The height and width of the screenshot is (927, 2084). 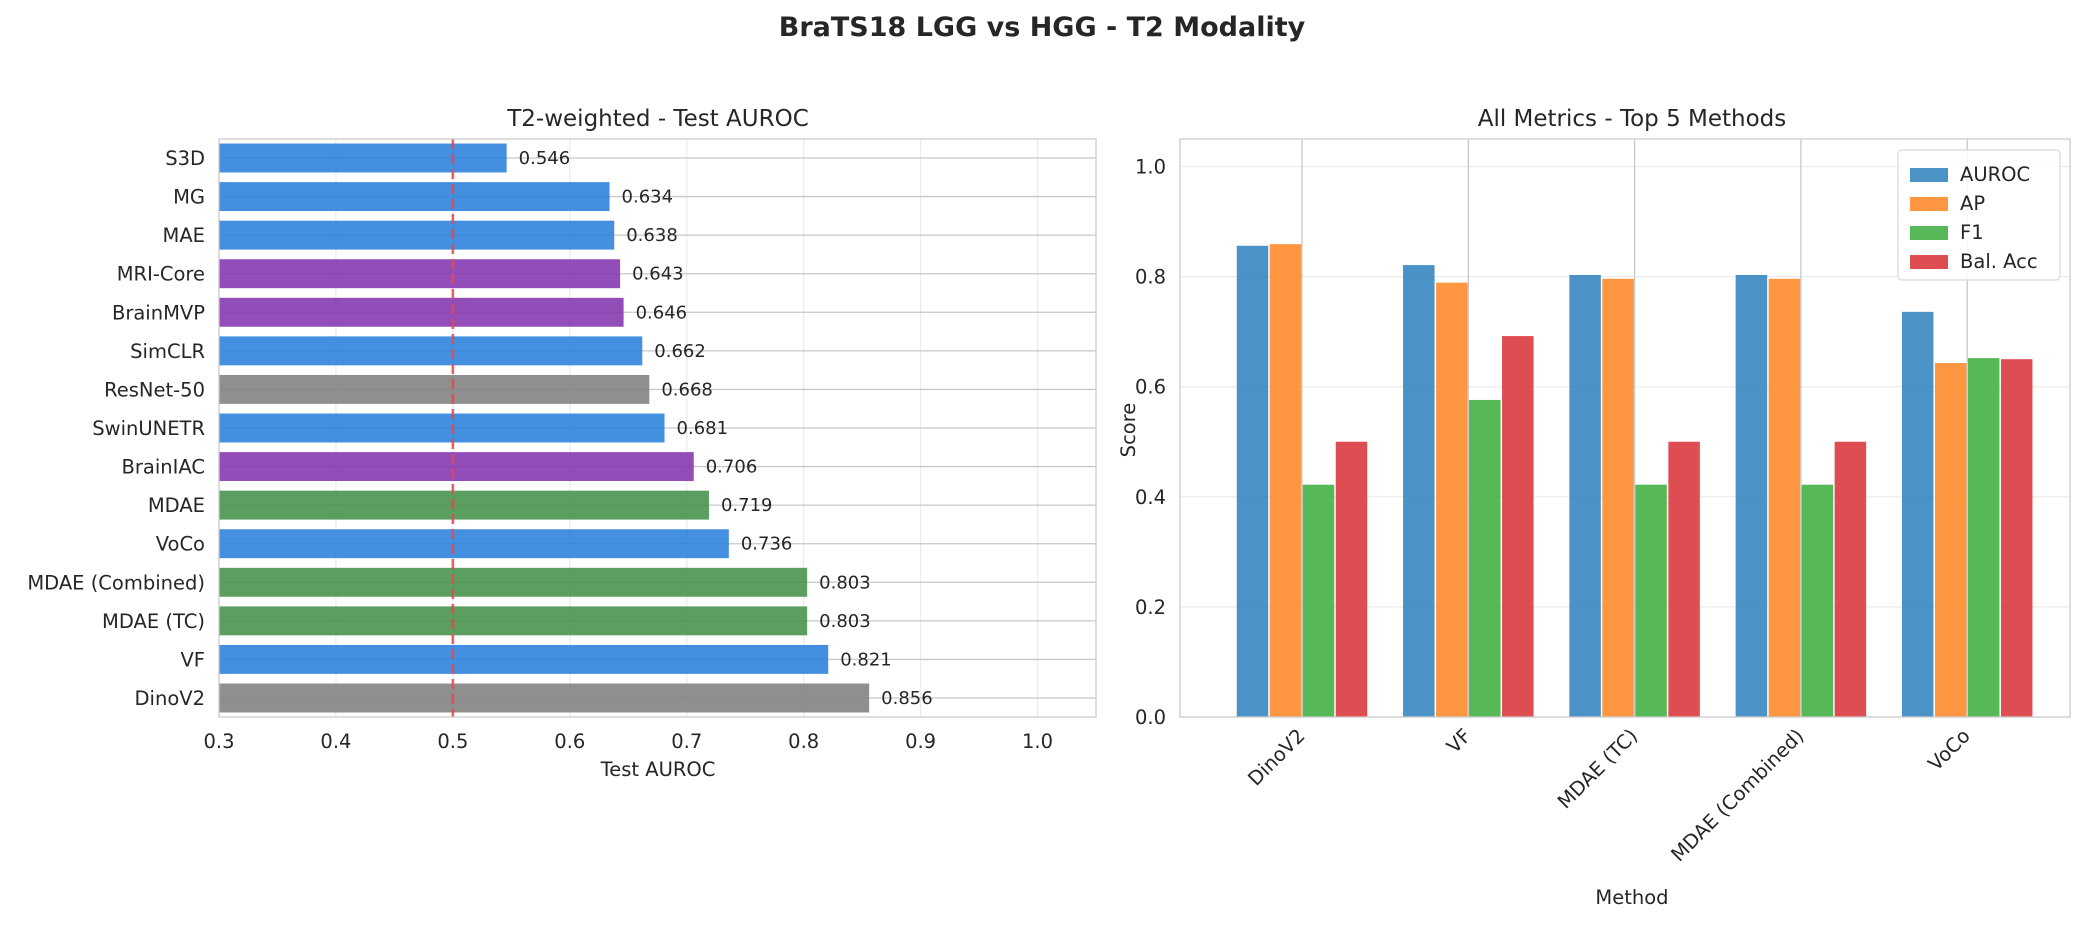 What do you see at coordinates (1150, 607) in the screenshot?
I see `y-tick-label: 0.2` at bounding box center [1150, 607].